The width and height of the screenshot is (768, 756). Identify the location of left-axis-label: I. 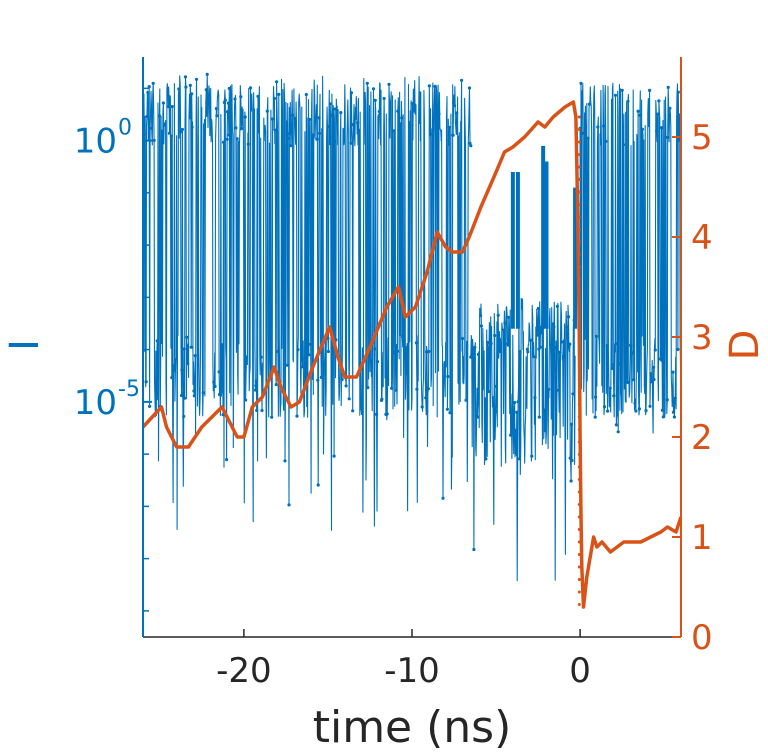
(25, 345).